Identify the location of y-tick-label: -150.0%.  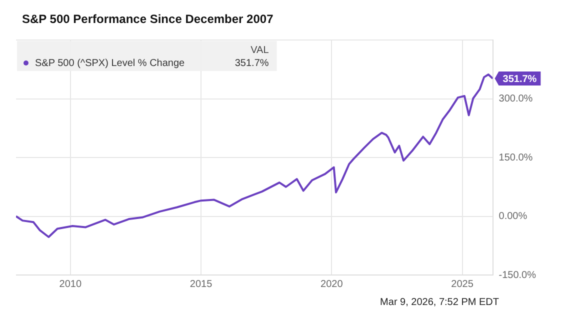
(517, 275).